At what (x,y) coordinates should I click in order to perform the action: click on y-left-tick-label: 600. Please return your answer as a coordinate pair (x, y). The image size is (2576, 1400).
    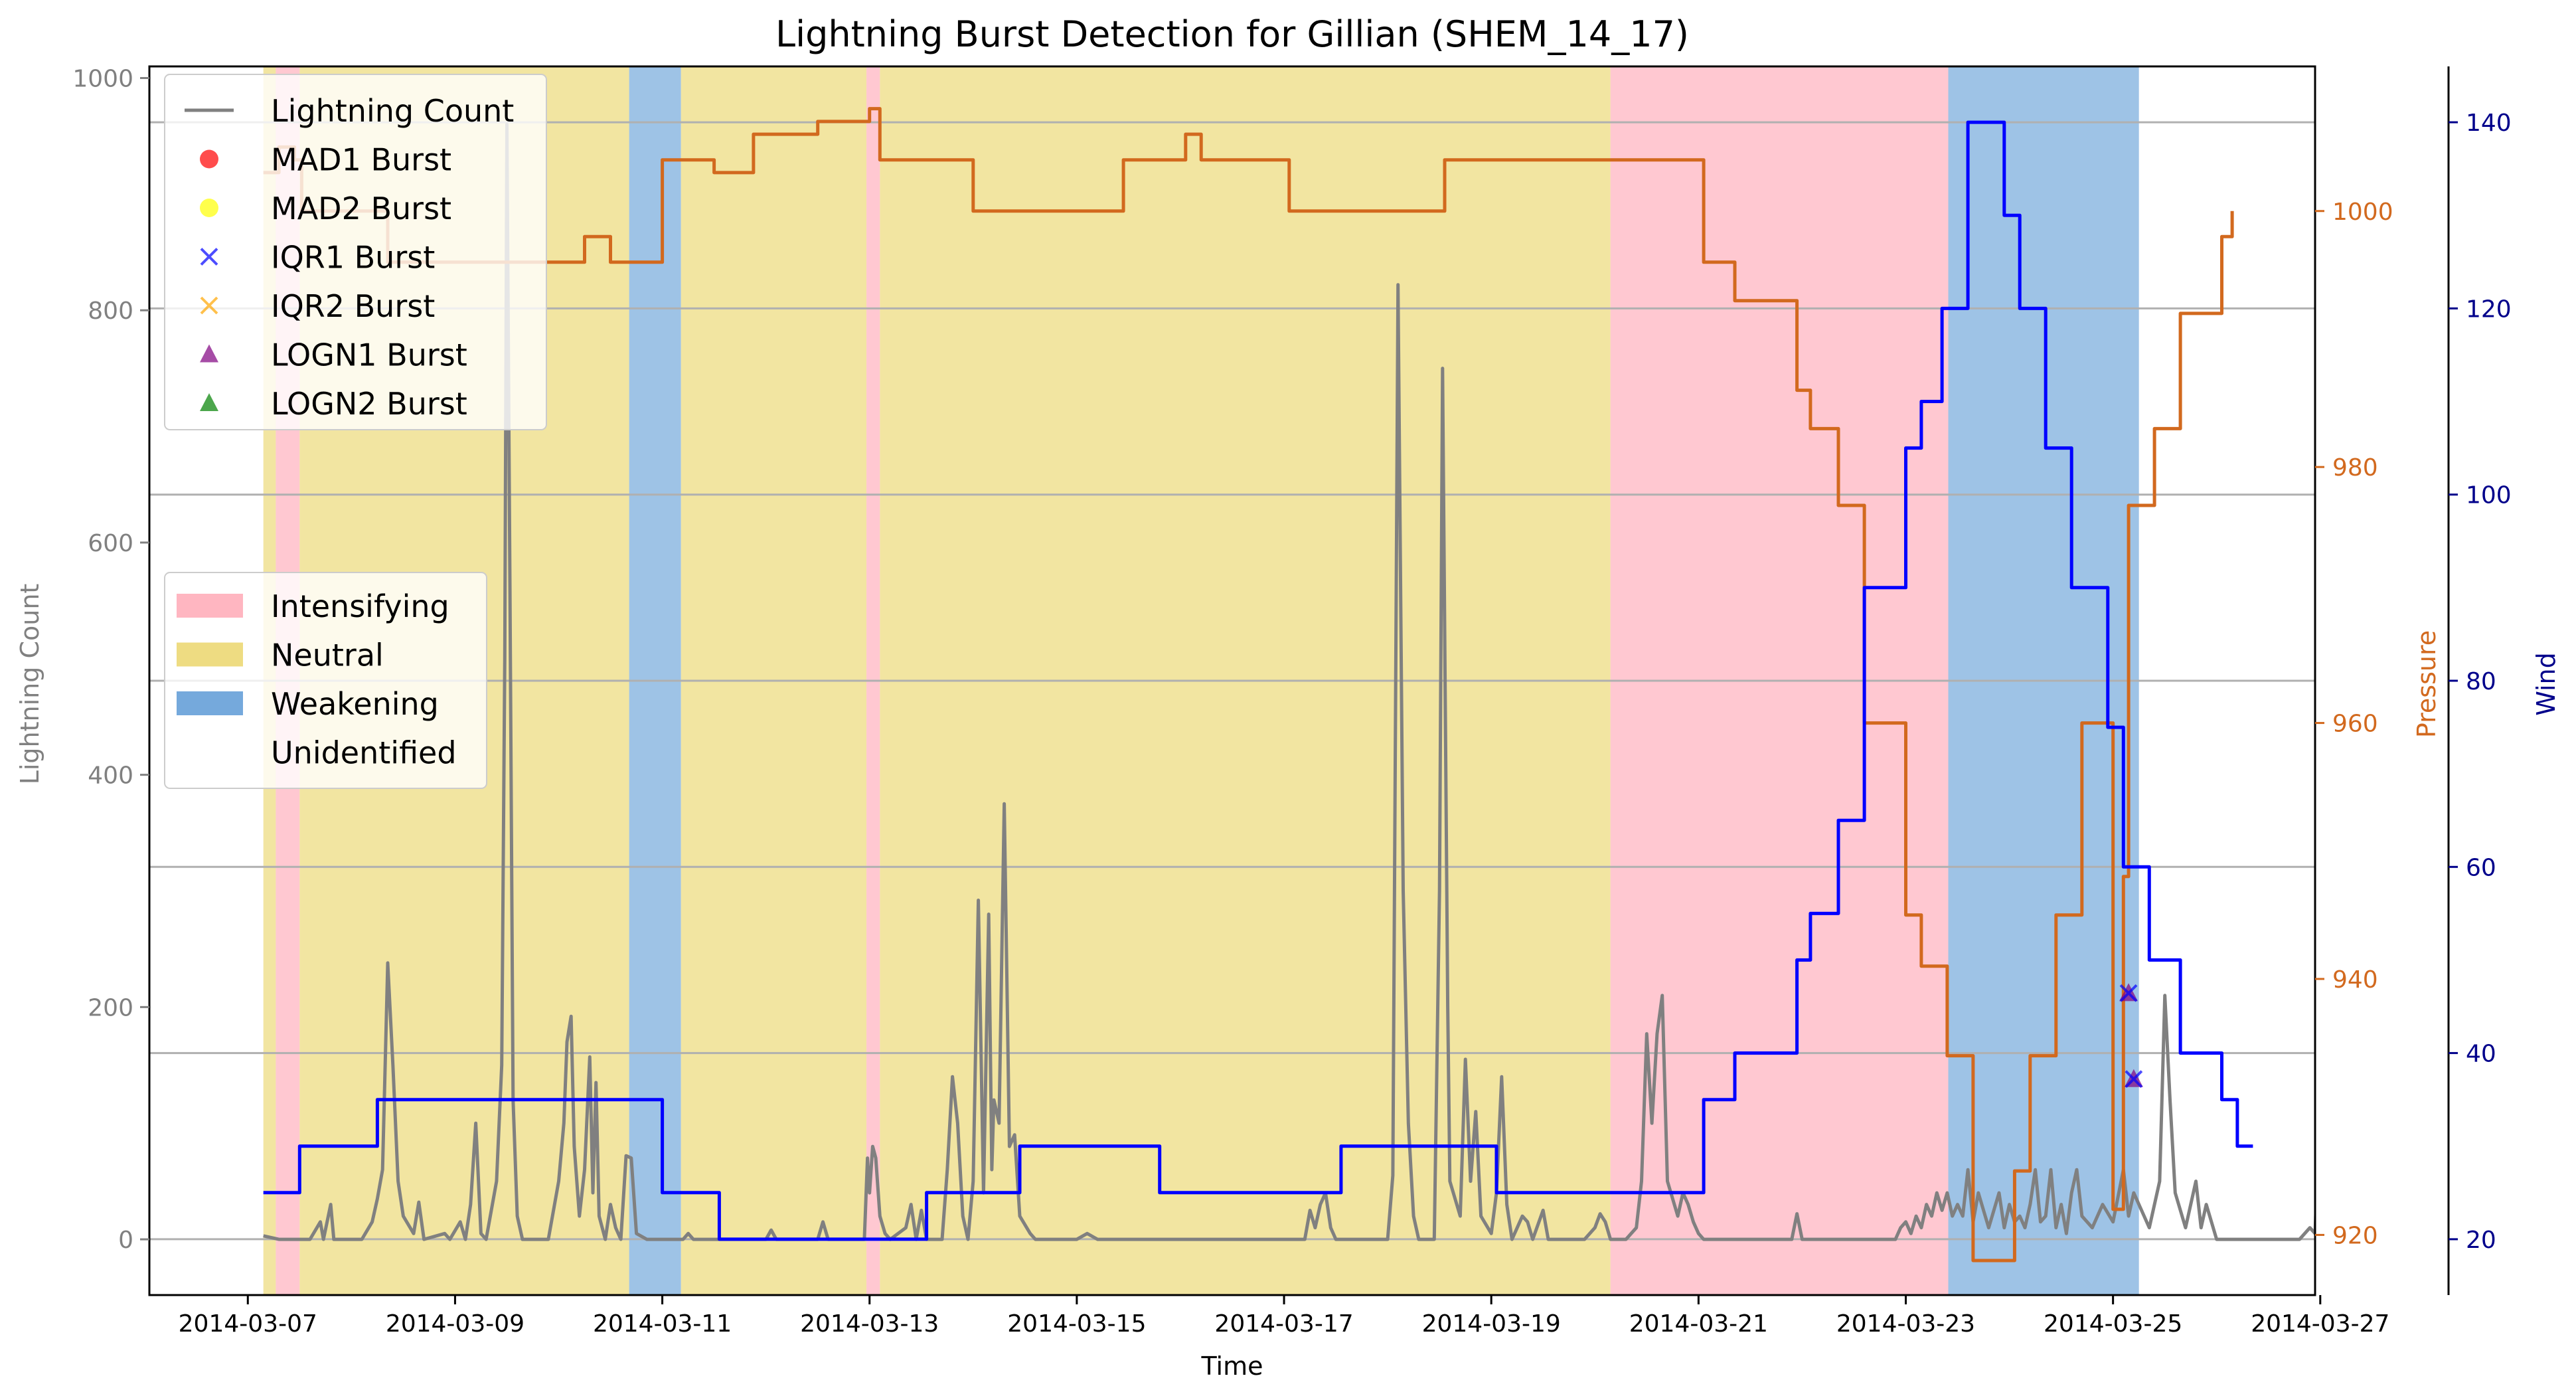
    Looking at the image, I should click on (110, 543).